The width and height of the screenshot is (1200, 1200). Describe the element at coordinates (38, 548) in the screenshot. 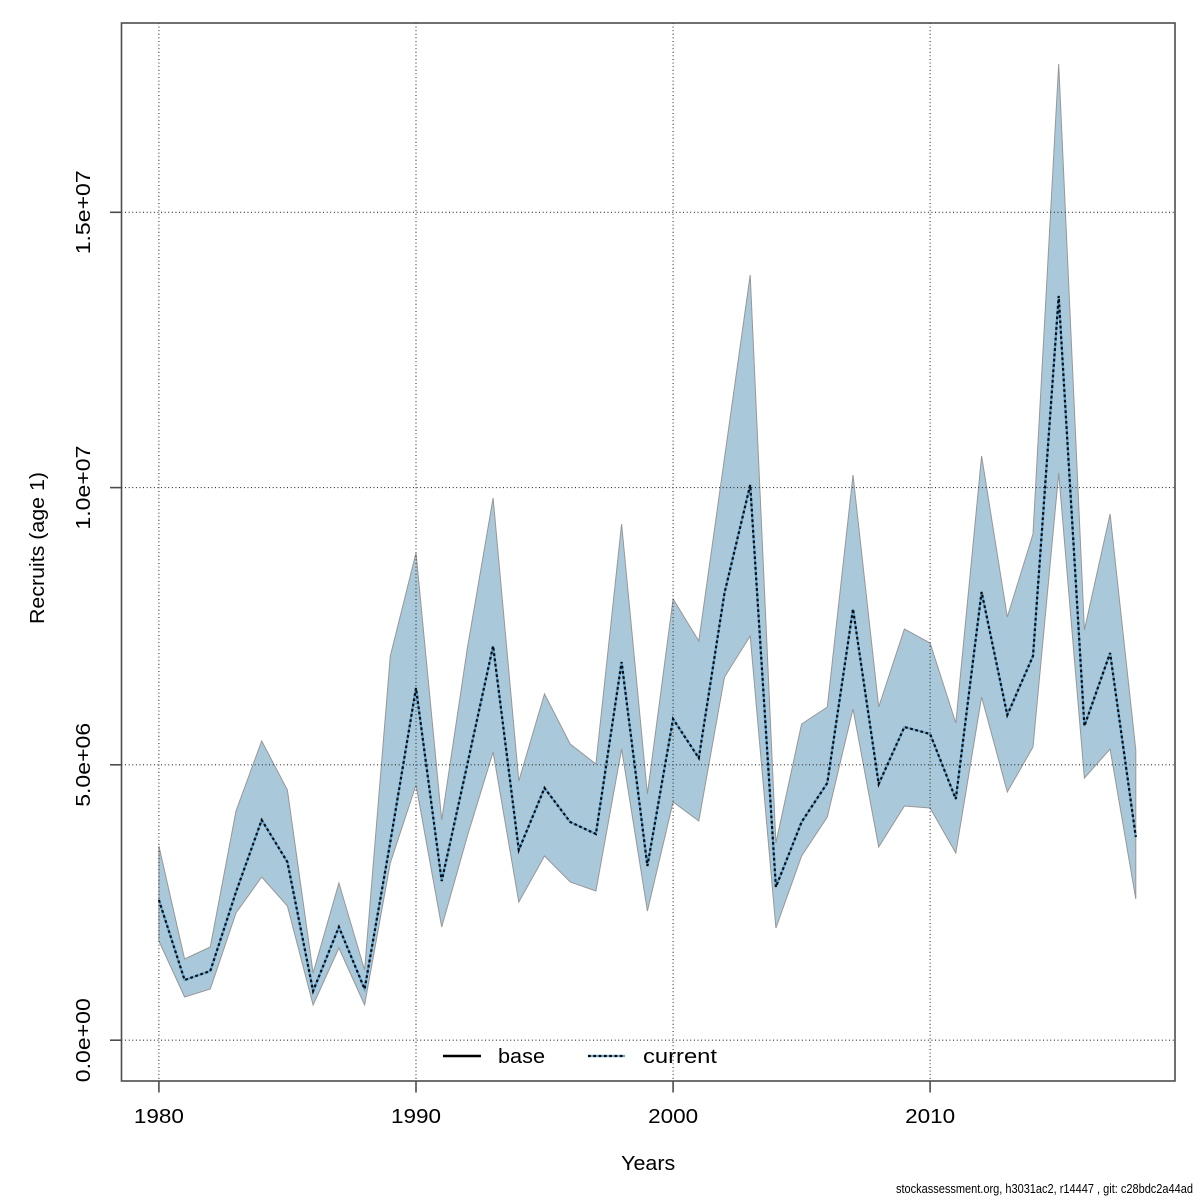

I see `svg-text: Recruits (age 1)` at that location.